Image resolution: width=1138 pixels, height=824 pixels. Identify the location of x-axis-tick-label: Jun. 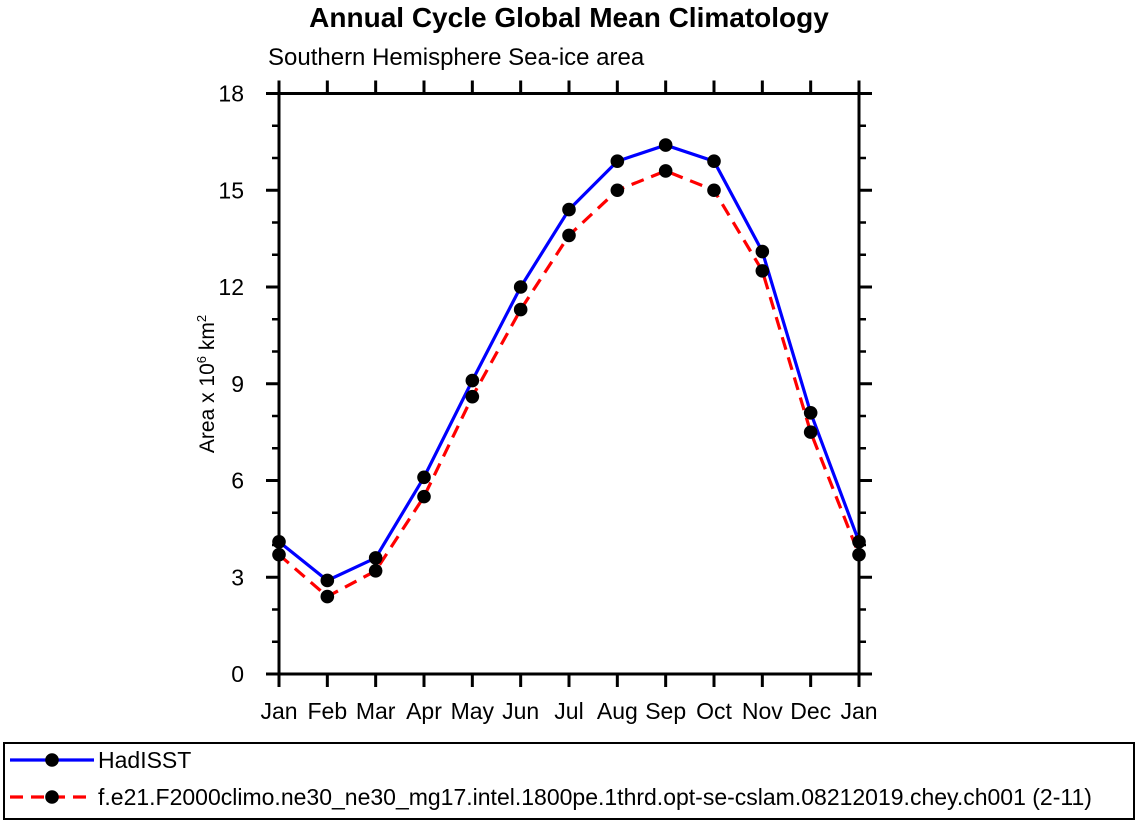
(520, 711).